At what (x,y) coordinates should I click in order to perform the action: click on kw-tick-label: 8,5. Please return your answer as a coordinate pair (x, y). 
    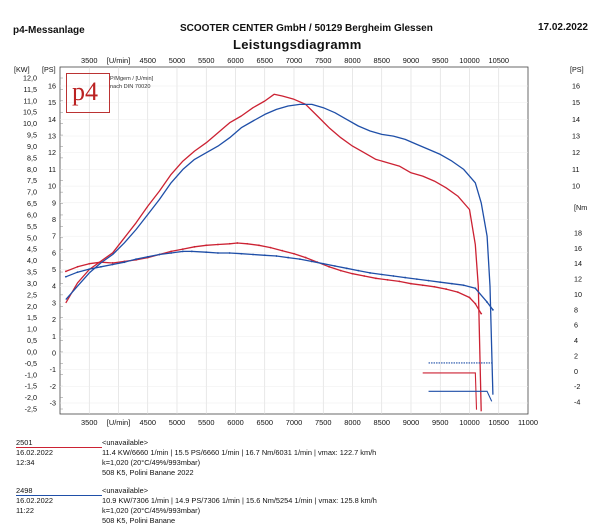
    Looking at the image, I should click on (32, 157).